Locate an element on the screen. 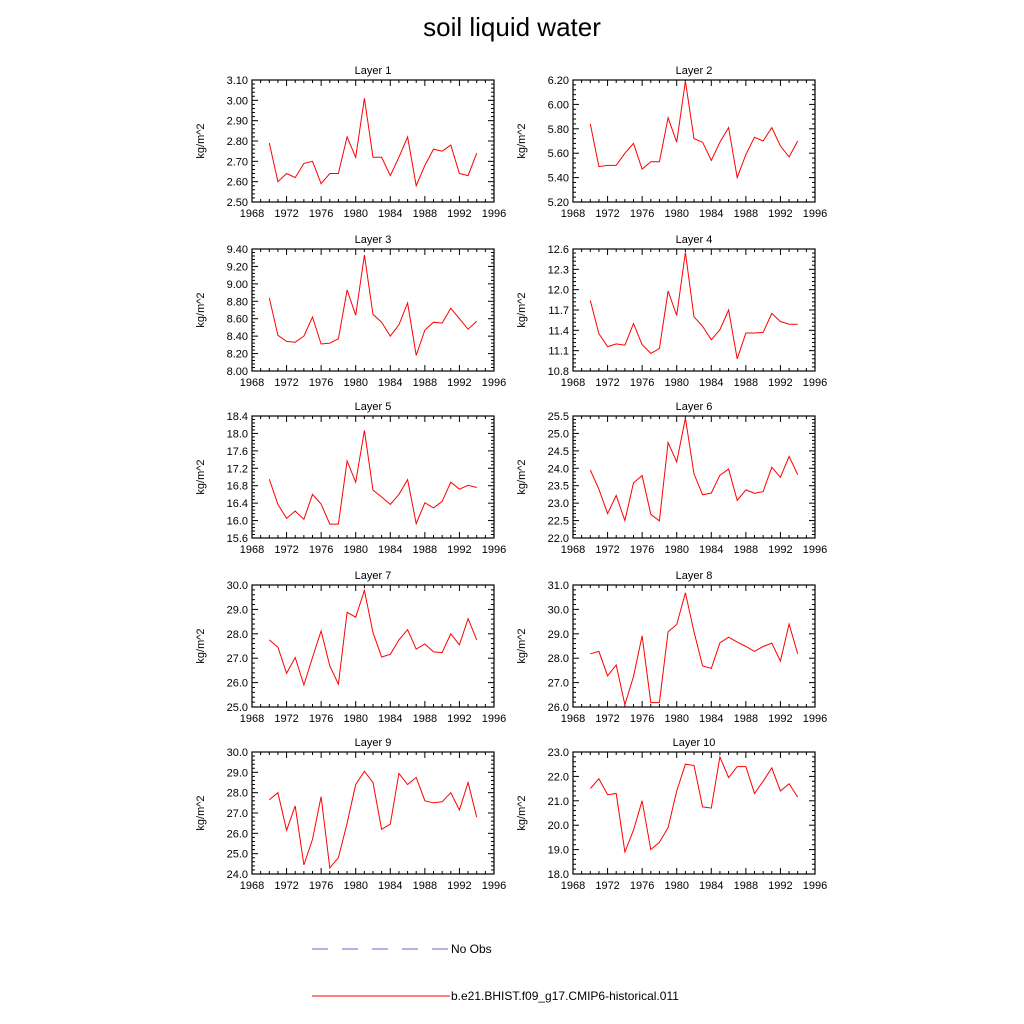  y-tick-label: 18.4 is located at coordinates (237, 417).